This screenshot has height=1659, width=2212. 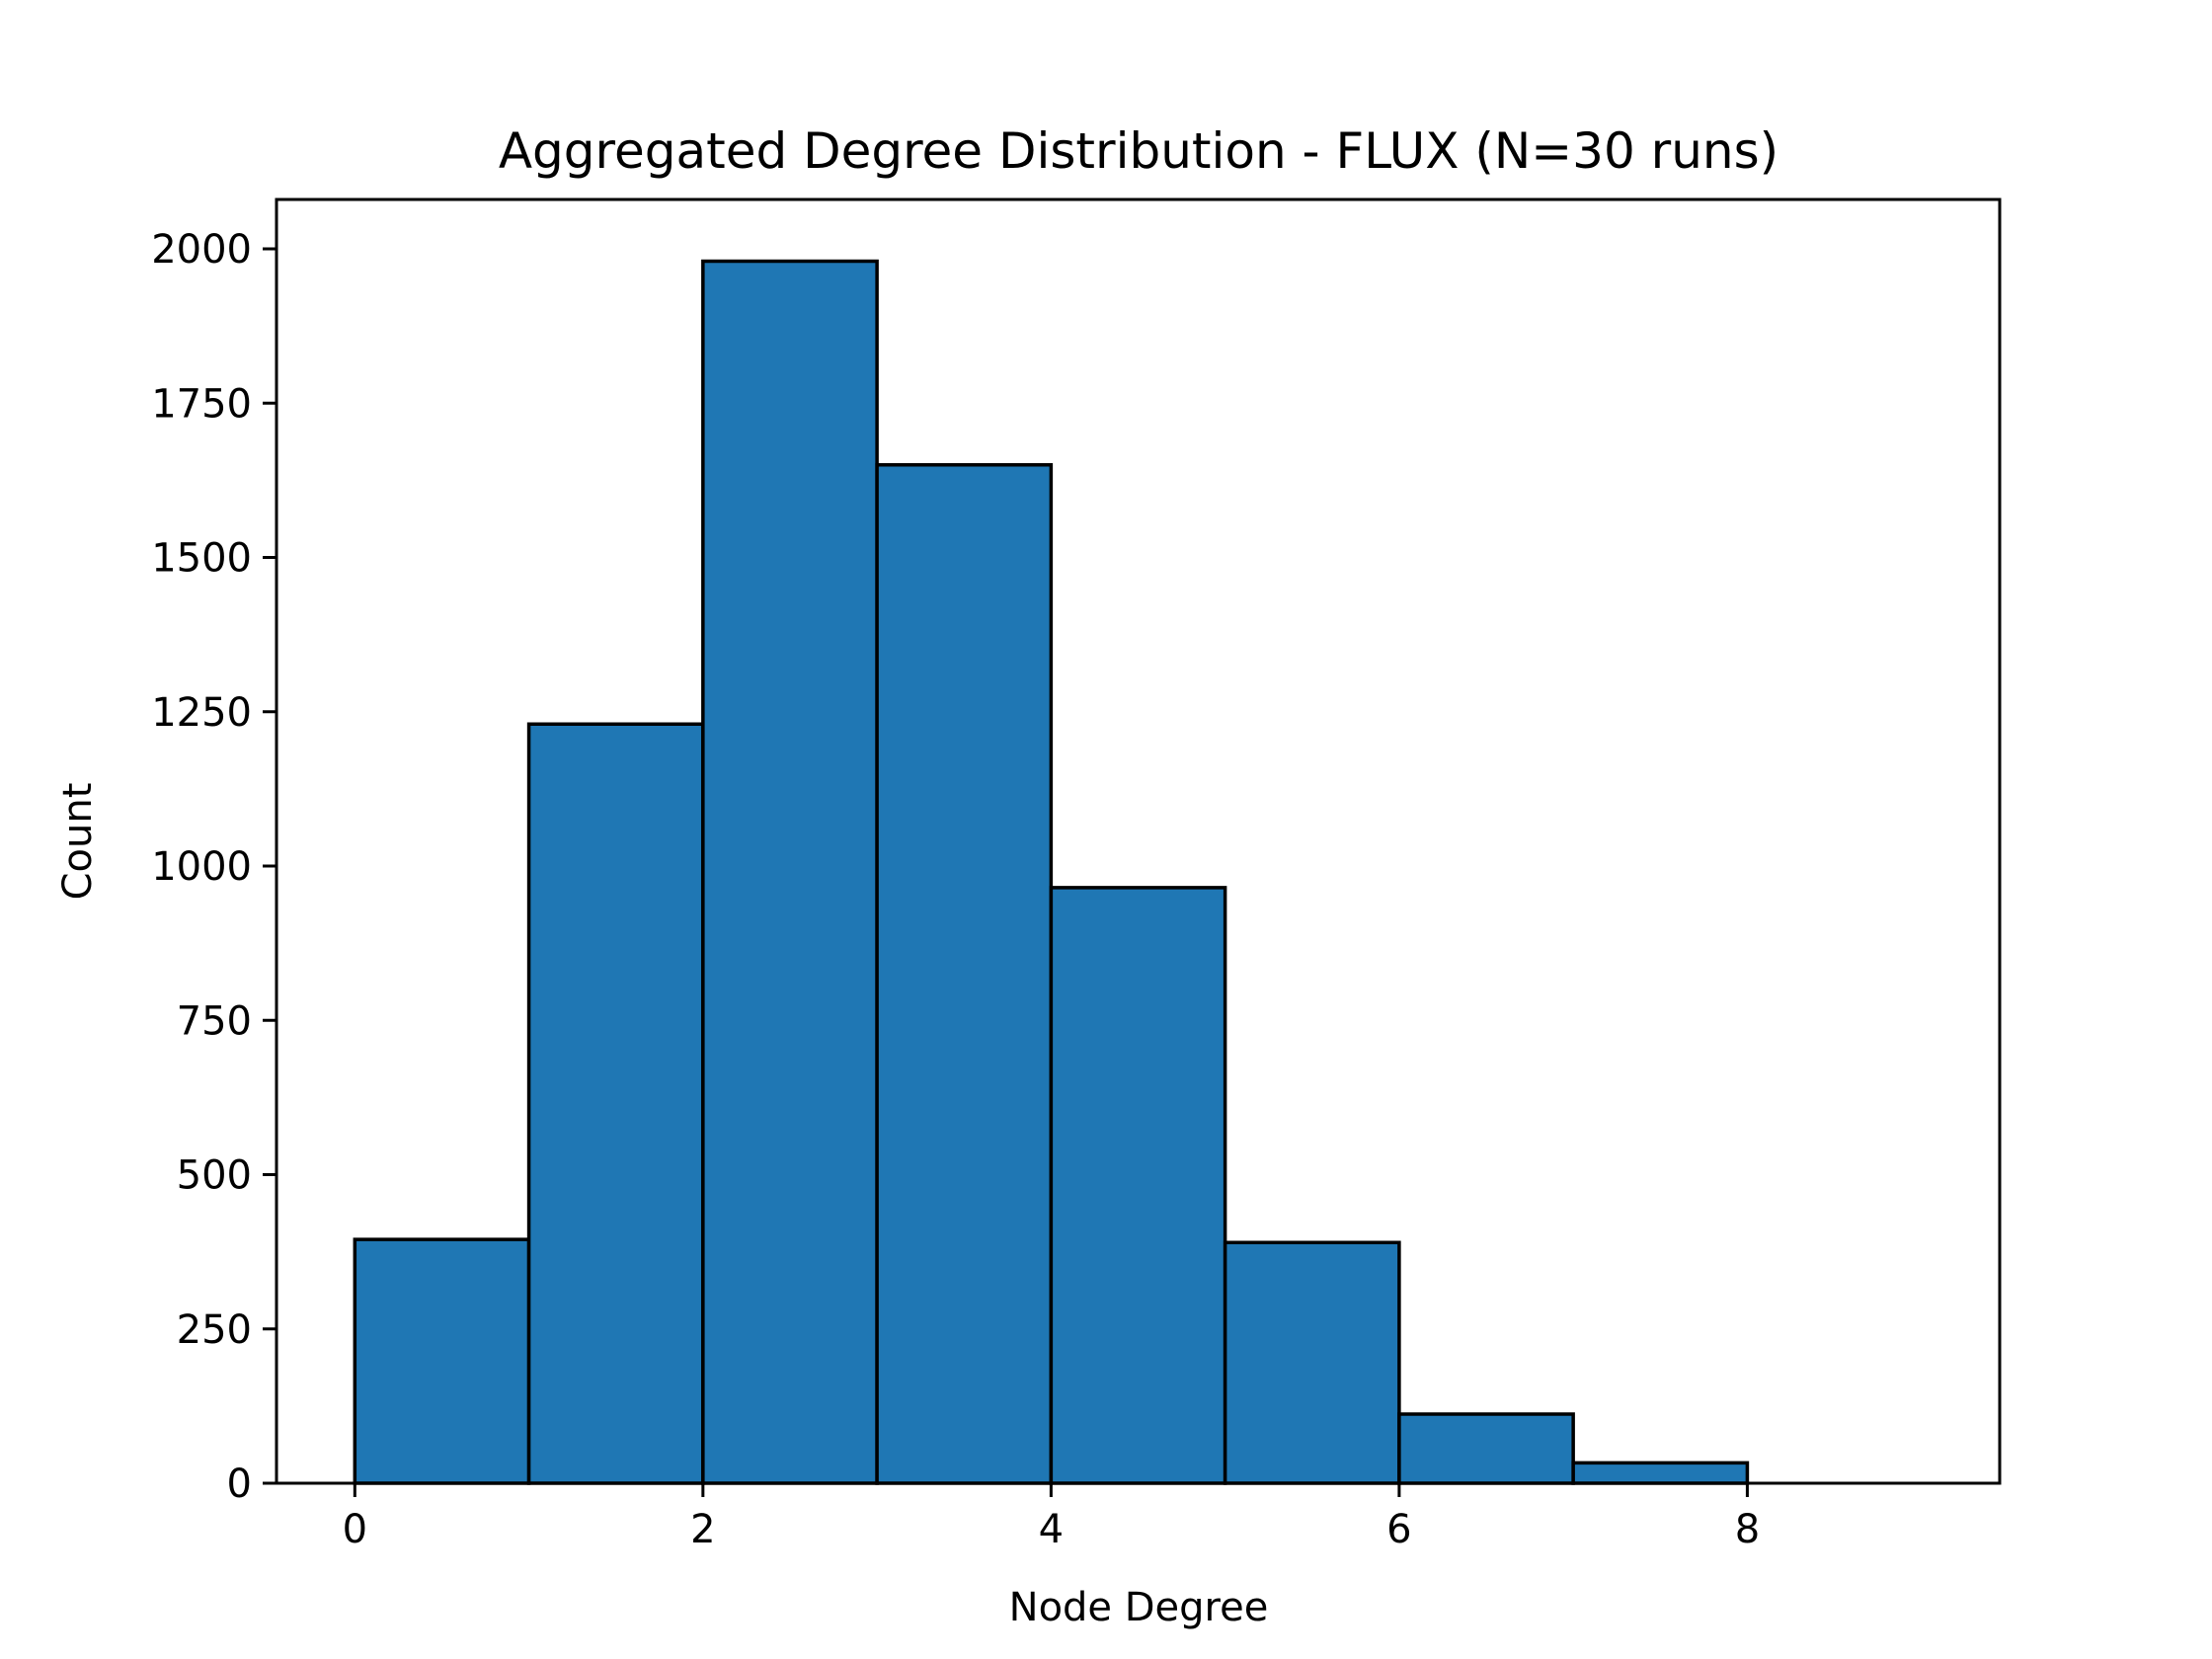 I want to click on y-tick-label: 0, so click(x=240, y=1485).